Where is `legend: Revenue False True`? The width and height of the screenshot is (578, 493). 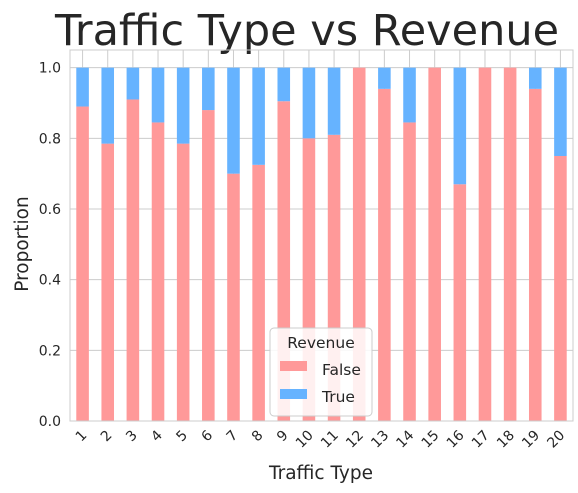
legend: Revenue False True is located at coordinates (321, 372).